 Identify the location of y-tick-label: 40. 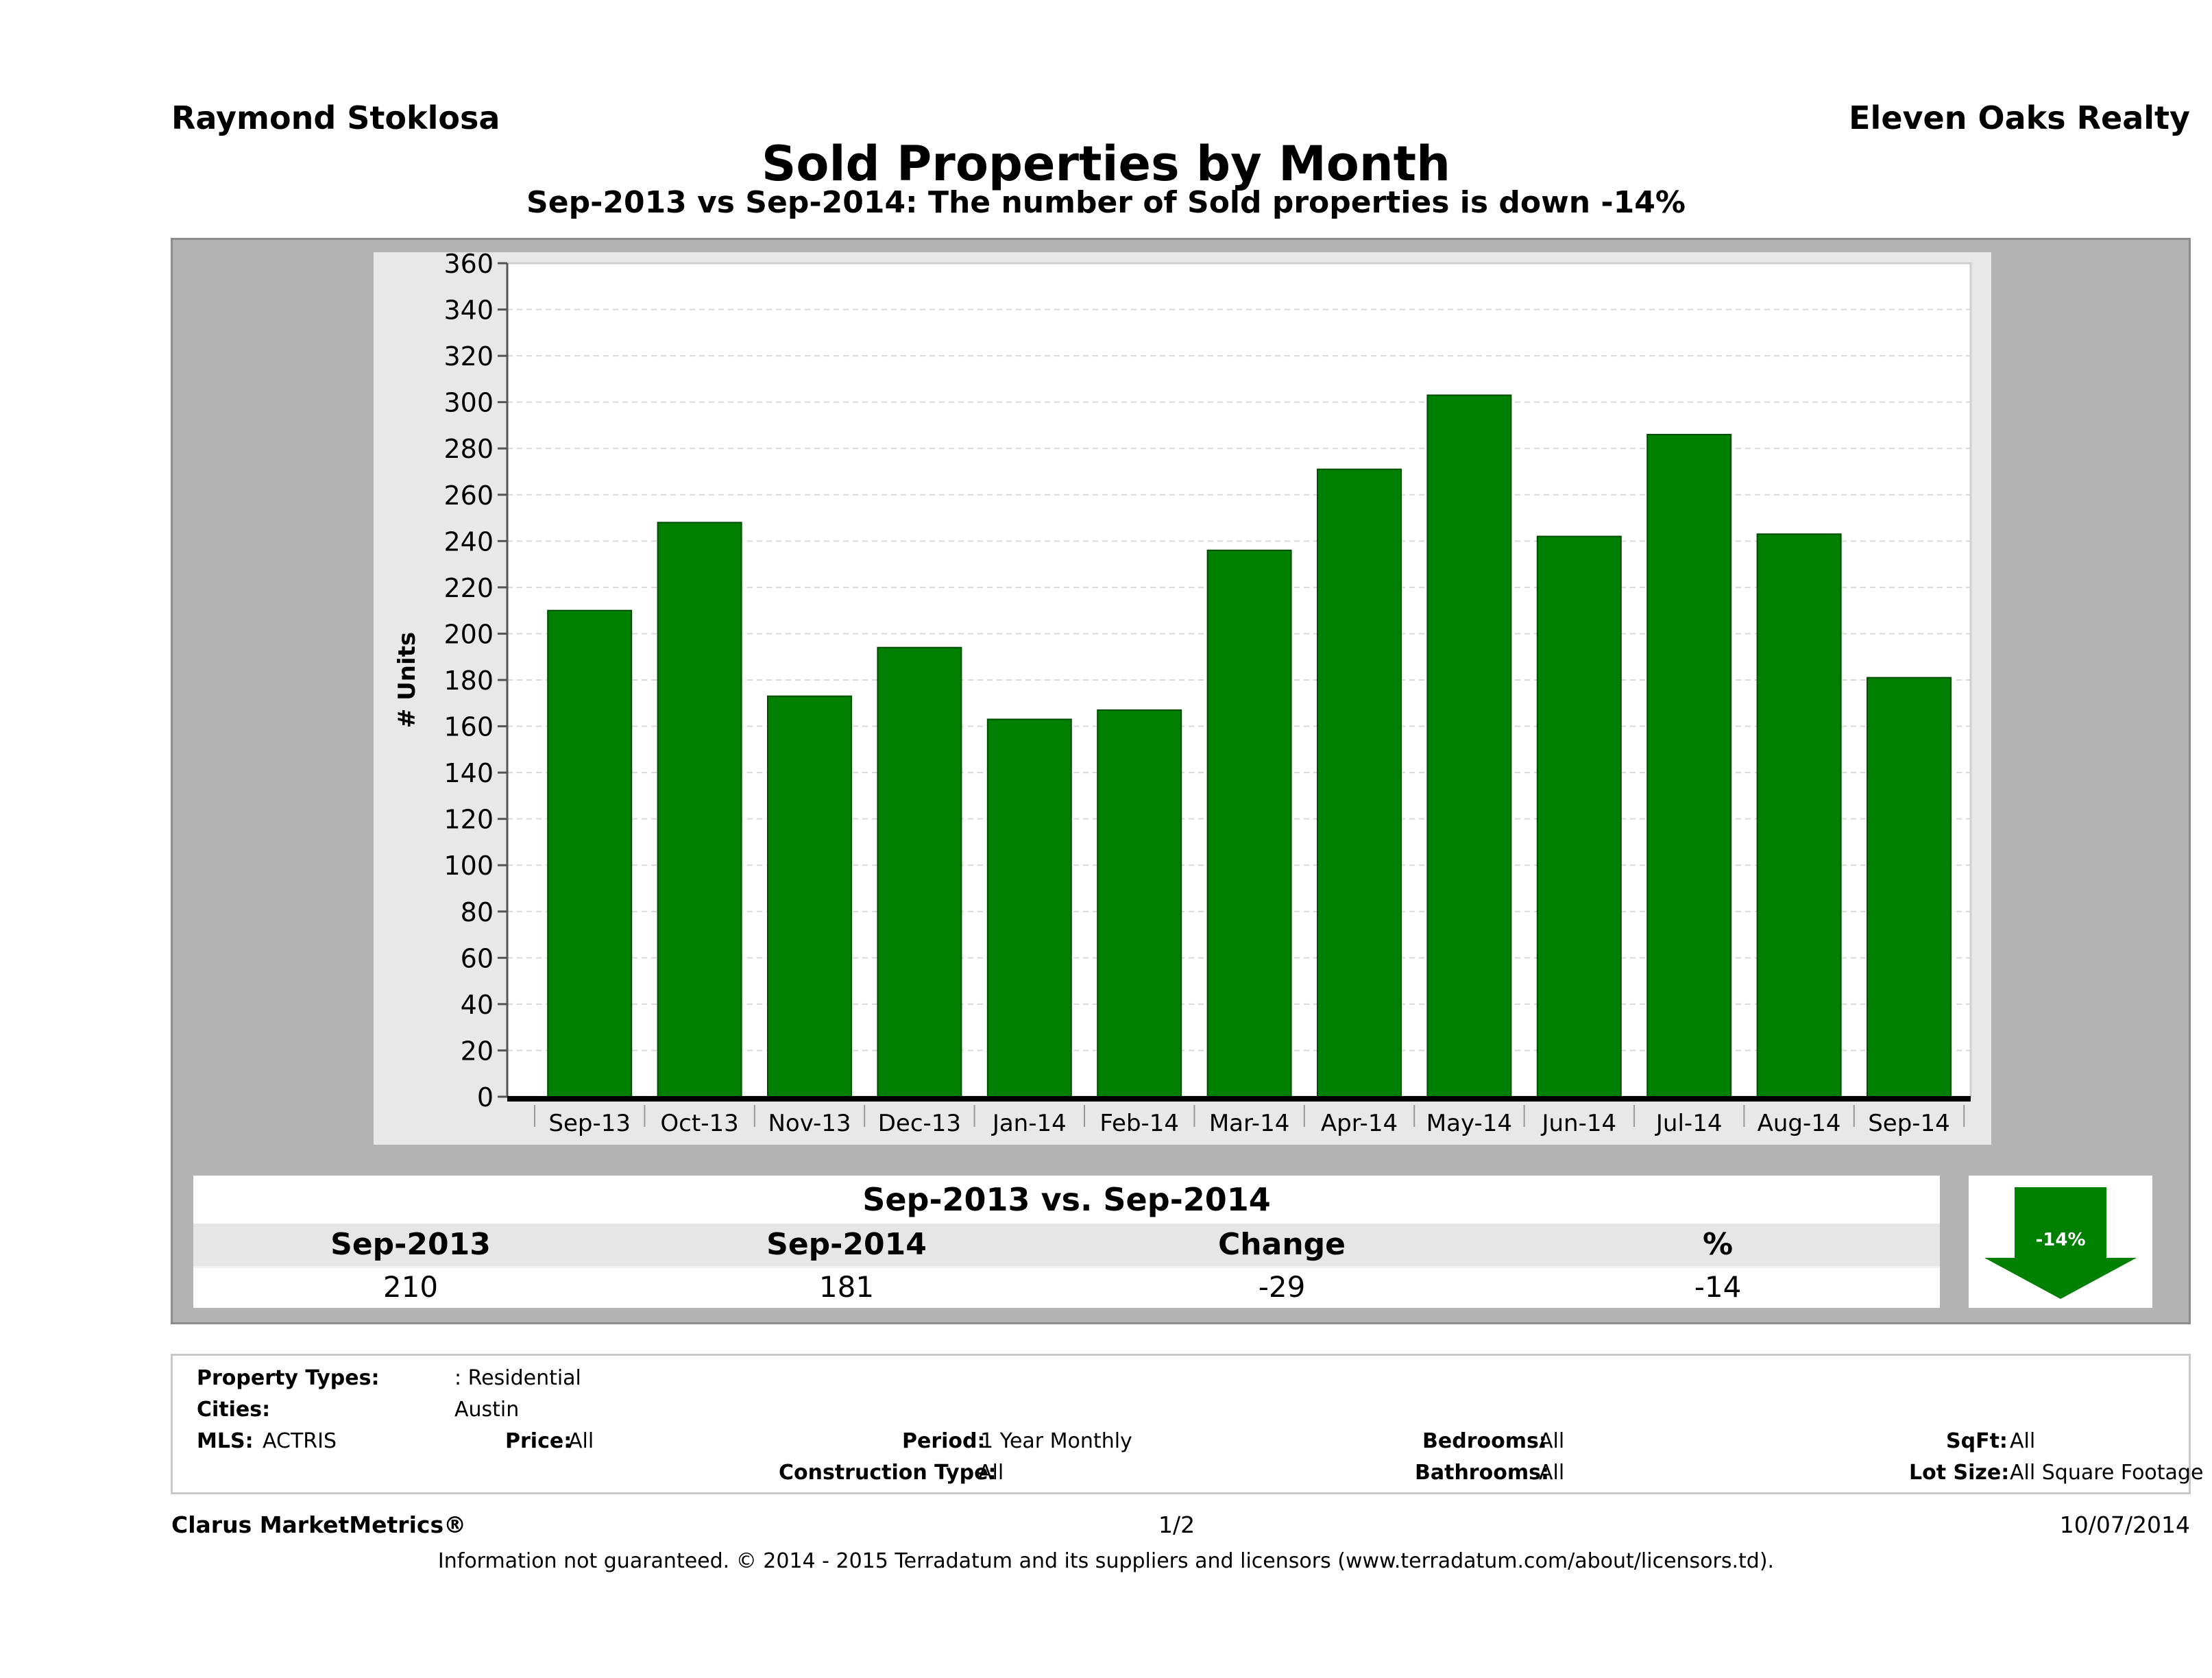
(478, 1005).